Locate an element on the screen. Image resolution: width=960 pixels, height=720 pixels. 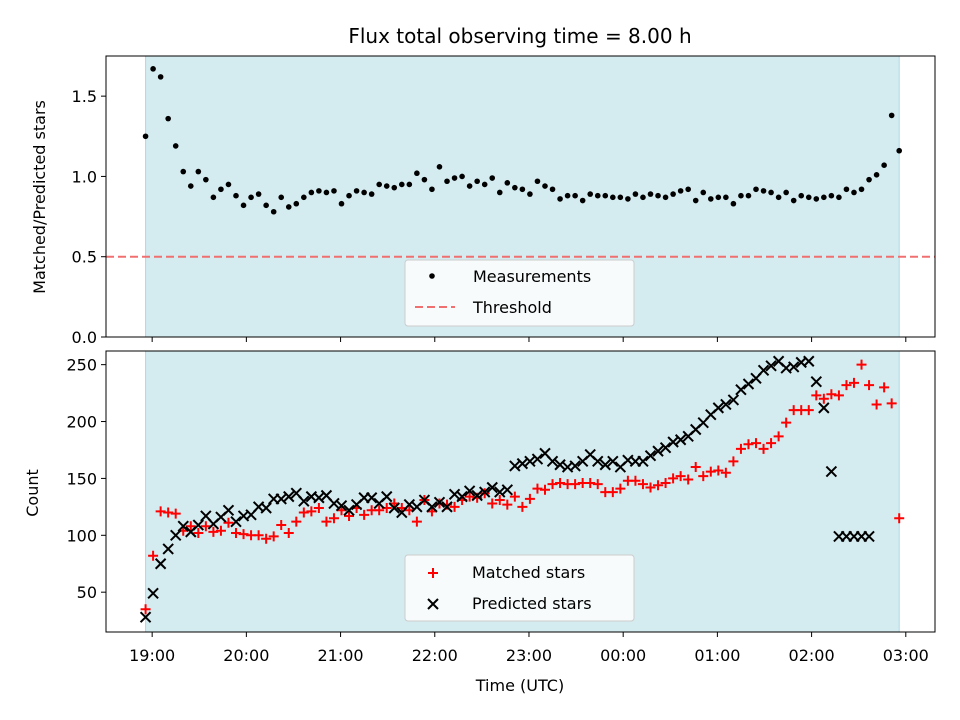
top-x-ticks is located at coordinates (529, 339).